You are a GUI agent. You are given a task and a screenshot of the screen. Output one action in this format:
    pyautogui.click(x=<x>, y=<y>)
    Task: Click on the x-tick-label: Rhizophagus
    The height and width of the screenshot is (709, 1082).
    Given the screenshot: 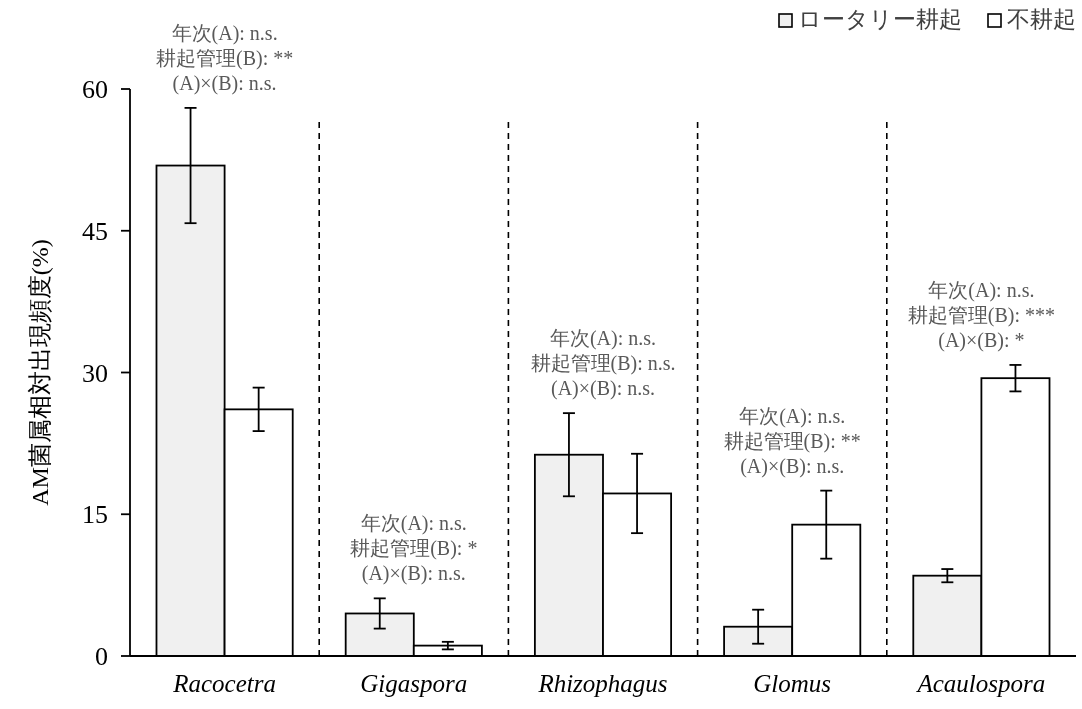 What is the action you would take?
    pyautogui.click(x=602, y=683)
    